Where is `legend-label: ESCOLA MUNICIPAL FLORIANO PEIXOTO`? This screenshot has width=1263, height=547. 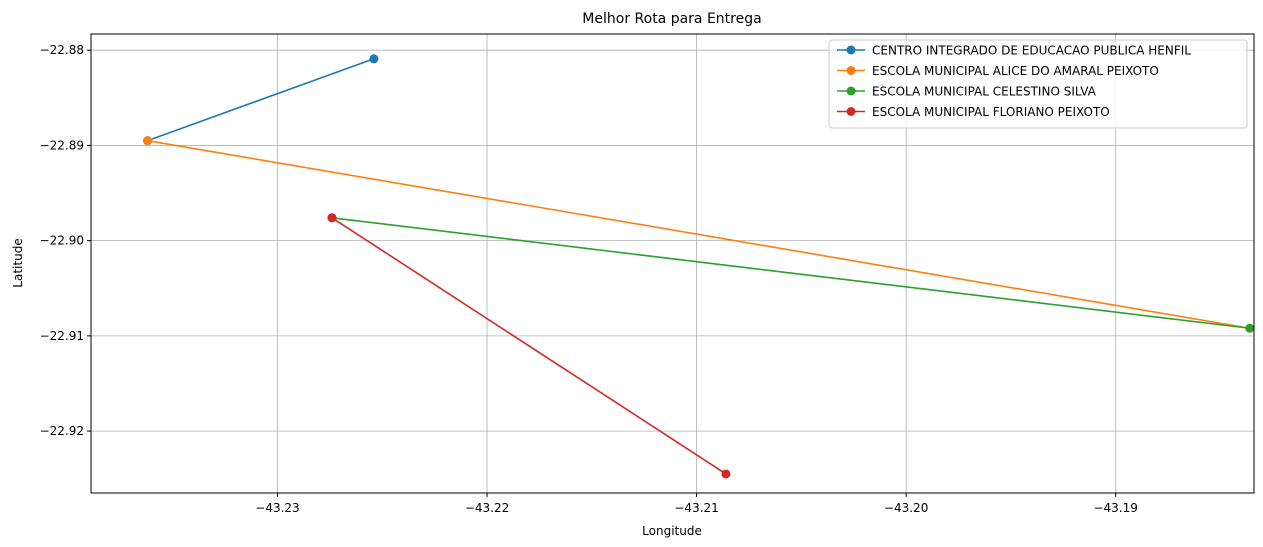
legend-label: ESCOLA MUNICIPAL FLORIANO PEIXOTO is located at coordinates (991, 112).